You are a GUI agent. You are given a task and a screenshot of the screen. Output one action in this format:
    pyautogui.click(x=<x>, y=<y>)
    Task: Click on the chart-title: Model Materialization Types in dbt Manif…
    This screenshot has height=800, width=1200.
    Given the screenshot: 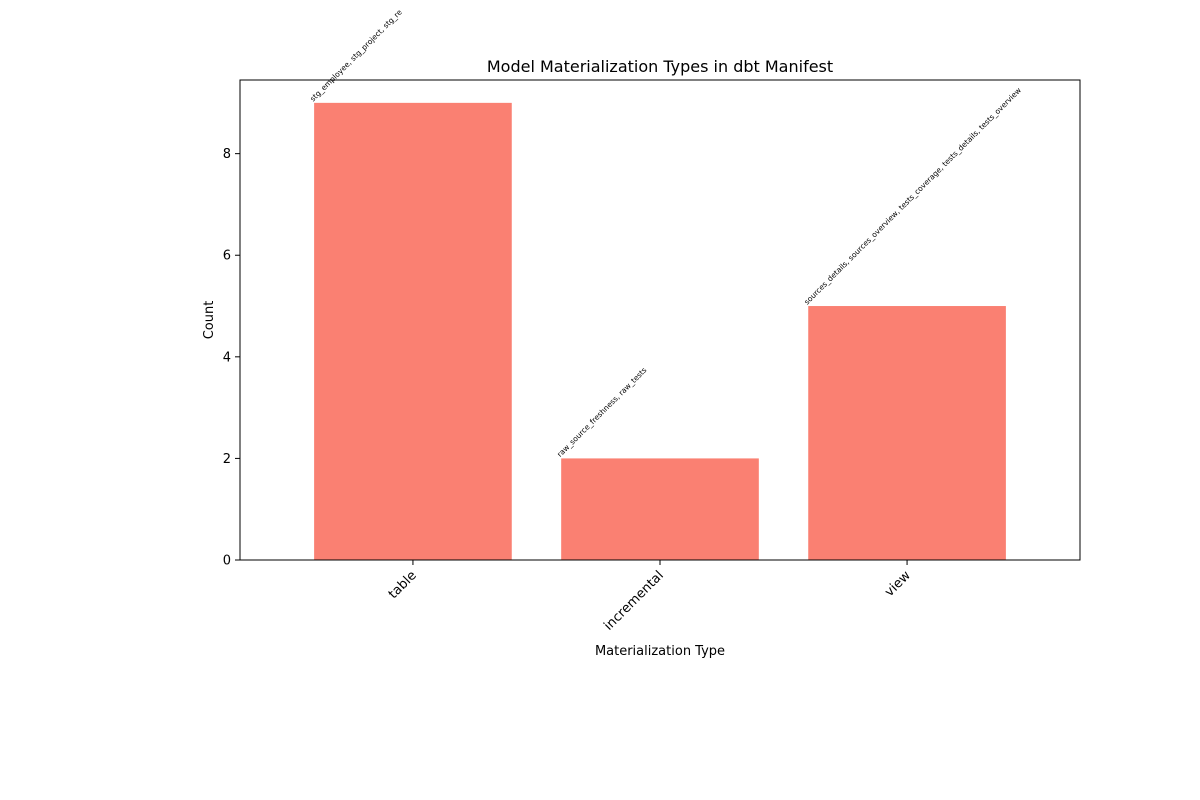 What is the action you would take?
    pyautogui.click(x=660, y=66)
    